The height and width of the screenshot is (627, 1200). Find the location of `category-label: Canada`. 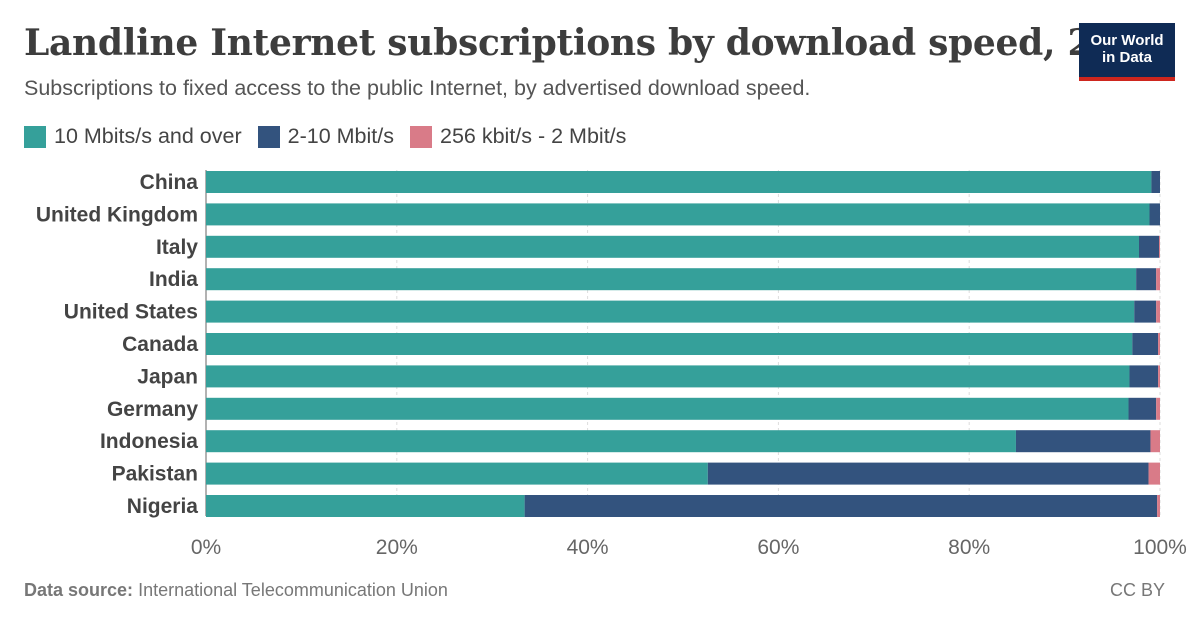

category-label: Canada is located at coordinates (160, 344).